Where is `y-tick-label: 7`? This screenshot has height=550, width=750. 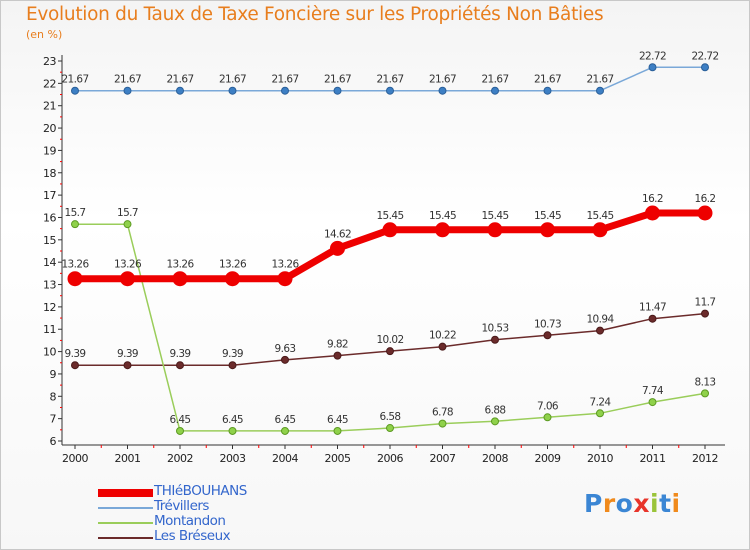
y-tick-label: 7 is located at coordinates (53, 419).